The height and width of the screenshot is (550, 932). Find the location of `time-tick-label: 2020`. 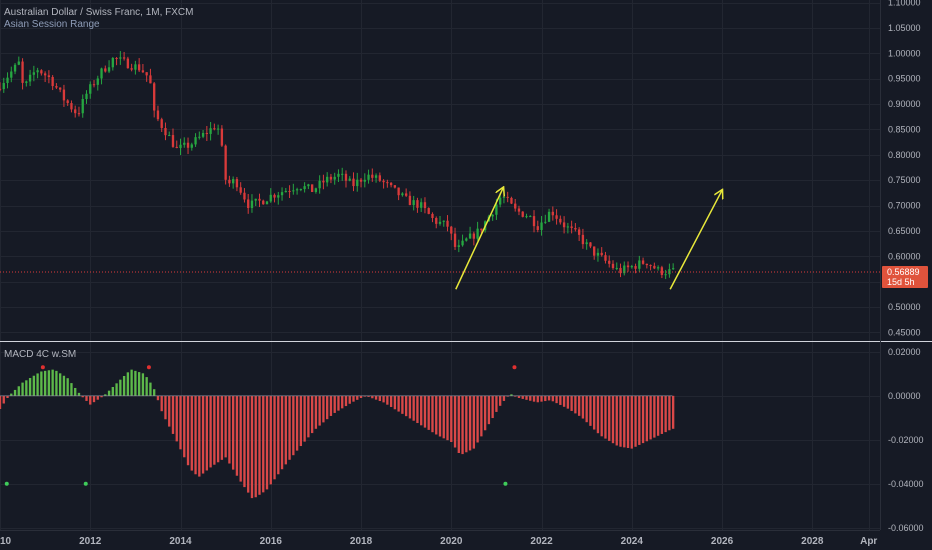

time-tick-label: 2020 is located at coordinates (451, 541).